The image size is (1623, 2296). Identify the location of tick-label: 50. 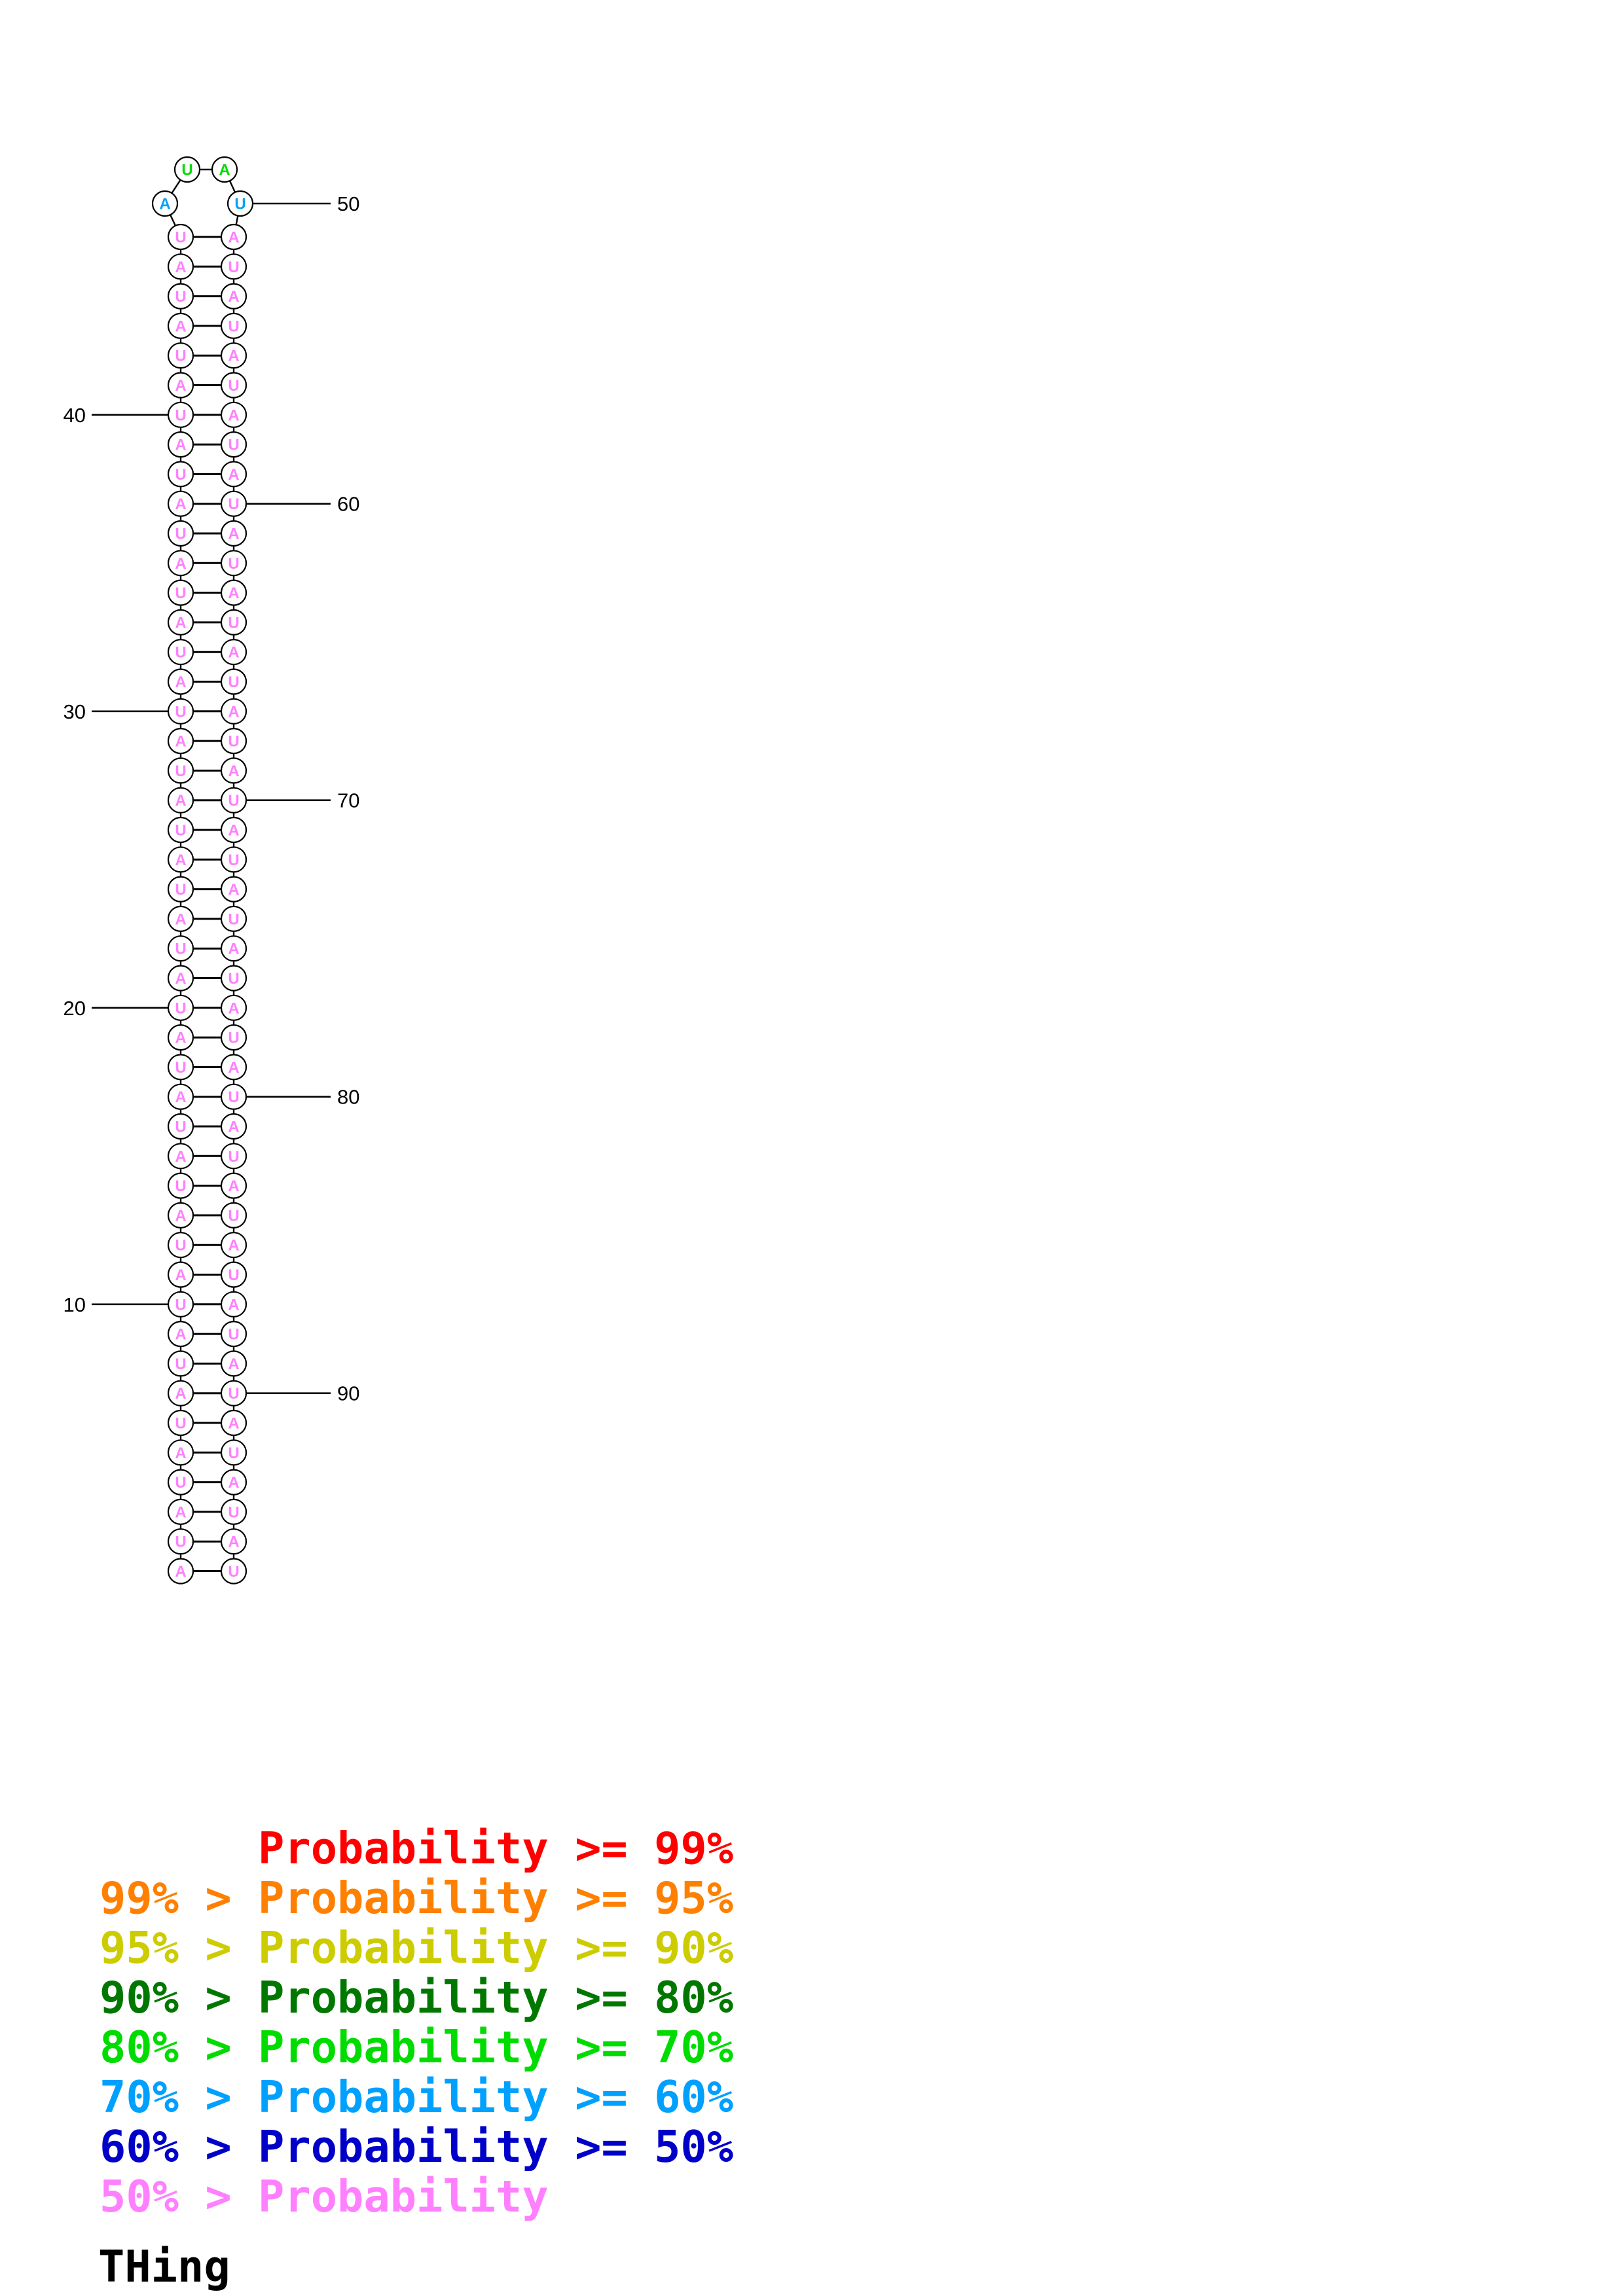
(348, 203).